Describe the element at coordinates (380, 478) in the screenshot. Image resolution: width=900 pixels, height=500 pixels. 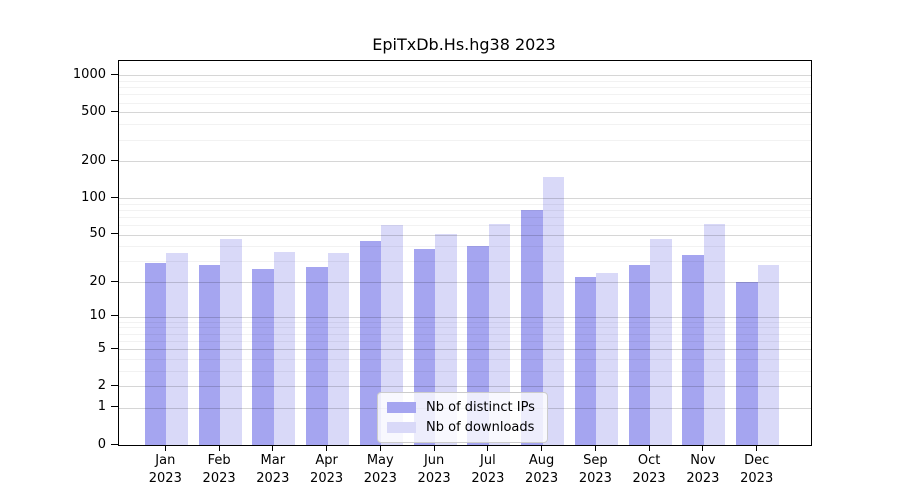
I see `x-axis-year-may: 2023` at that location.